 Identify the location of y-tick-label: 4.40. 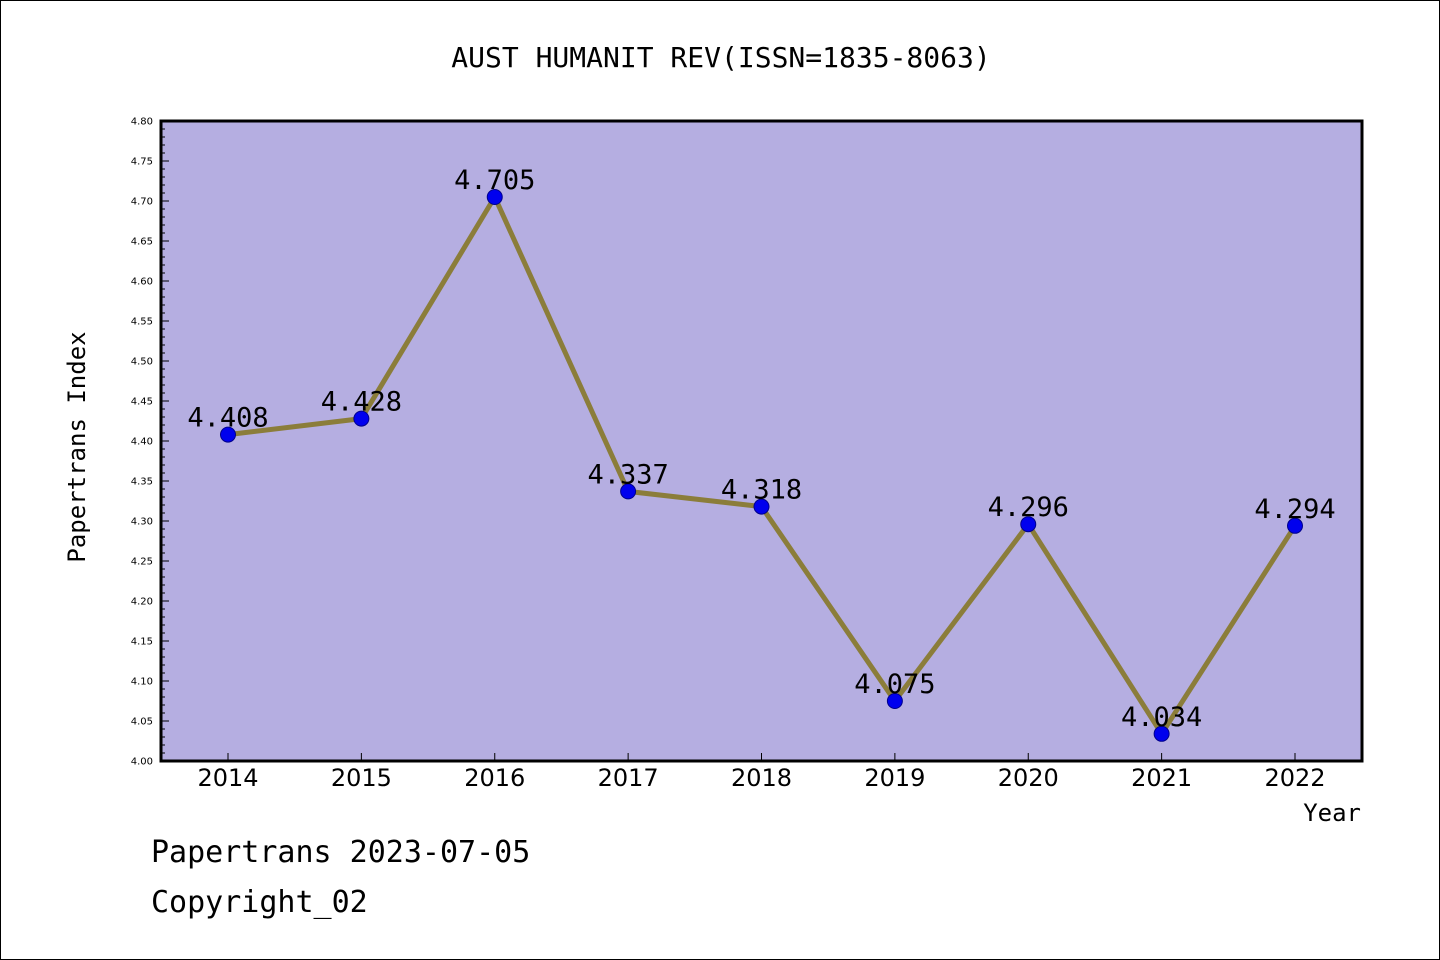
(142, 442).